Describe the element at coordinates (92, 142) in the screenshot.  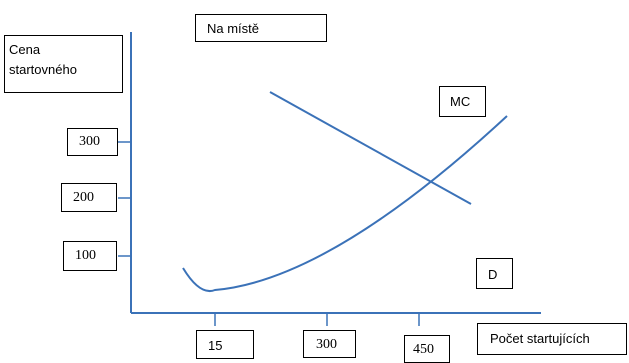
I see `y-tick-label-300: 300` at that location.